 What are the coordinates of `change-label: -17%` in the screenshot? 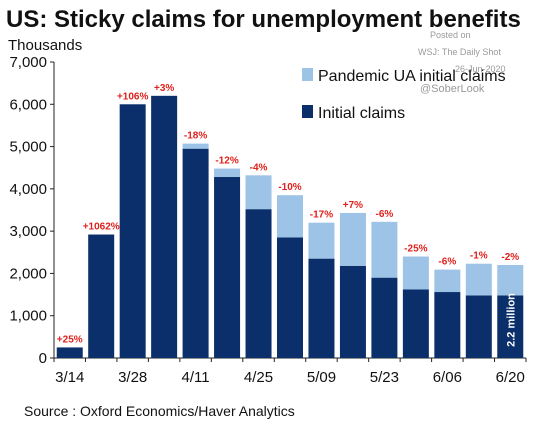 It's located at (321, 215).